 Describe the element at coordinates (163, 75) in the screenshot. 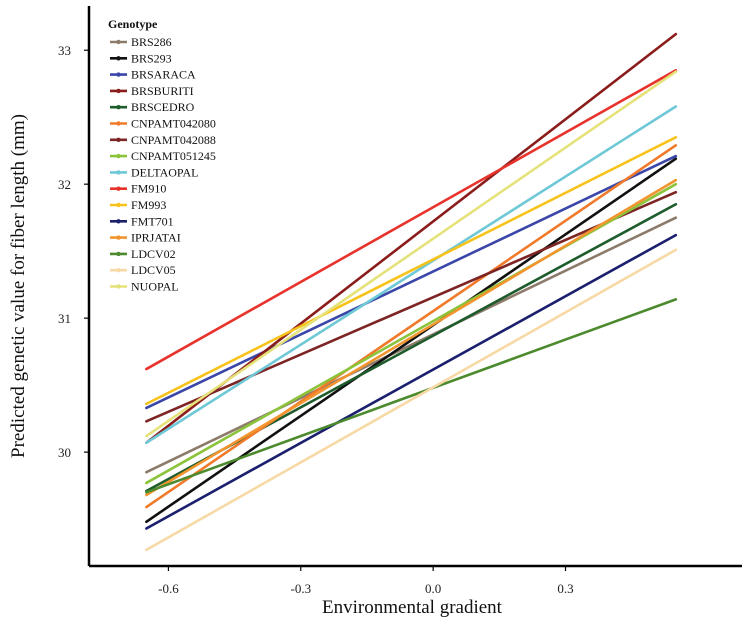

I see `legend-label: BRSARACA` at that location.